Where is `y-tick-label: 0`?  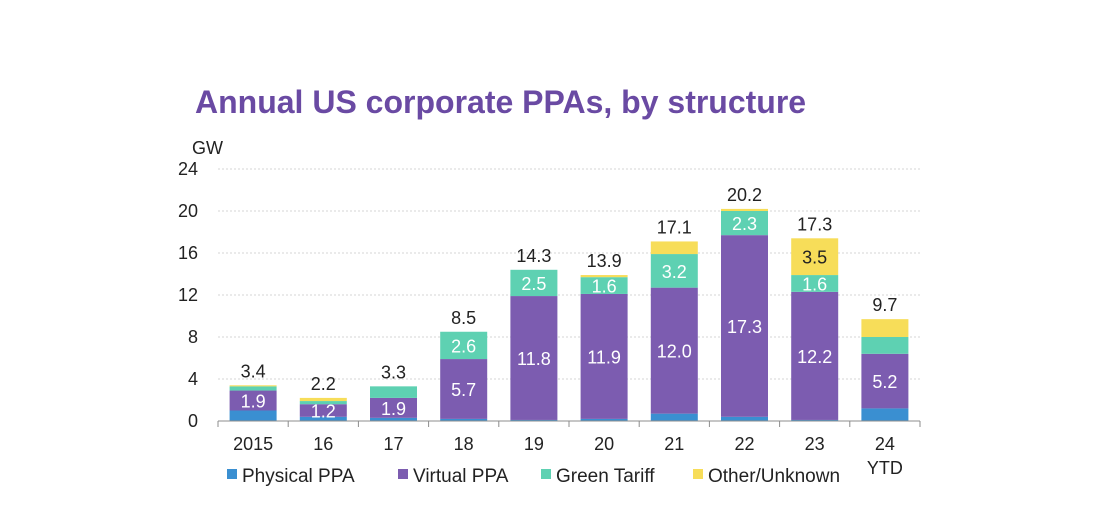 y-tick-label: 0 is located at coordinates (193, 421).